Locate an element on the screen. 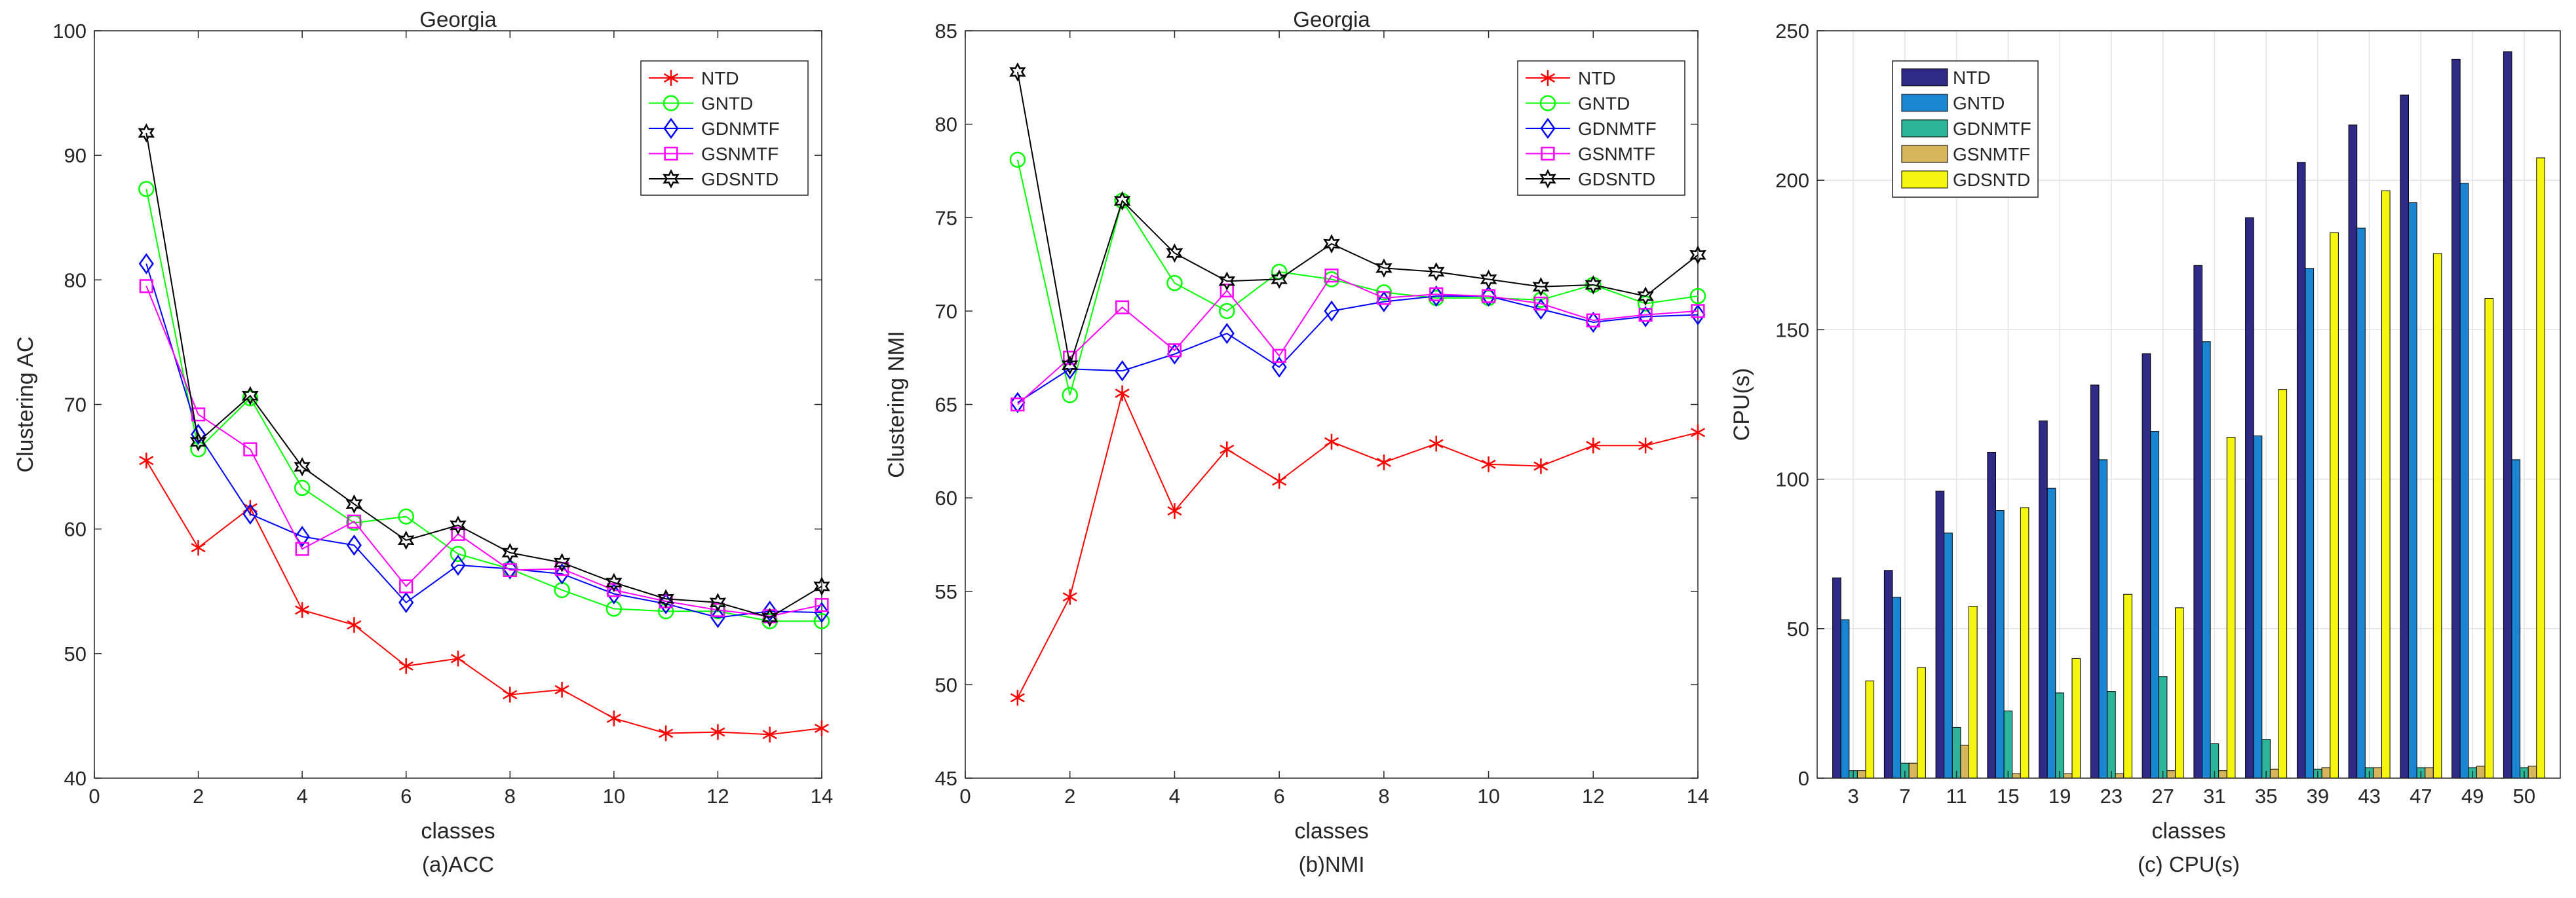  x-tick-label: 14 is located at coordinates (822, 796).